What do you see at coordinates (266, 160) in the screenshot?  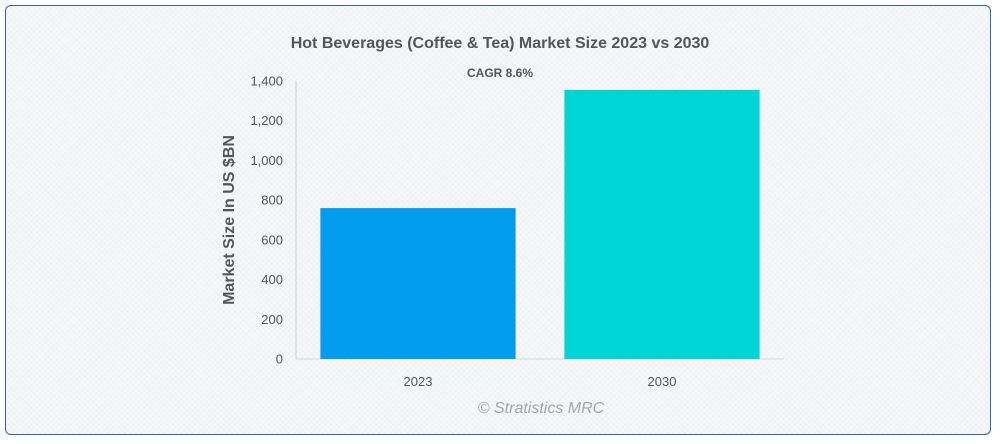 I see `y-tick-label: 1,000` at bounding box center [266, 160].